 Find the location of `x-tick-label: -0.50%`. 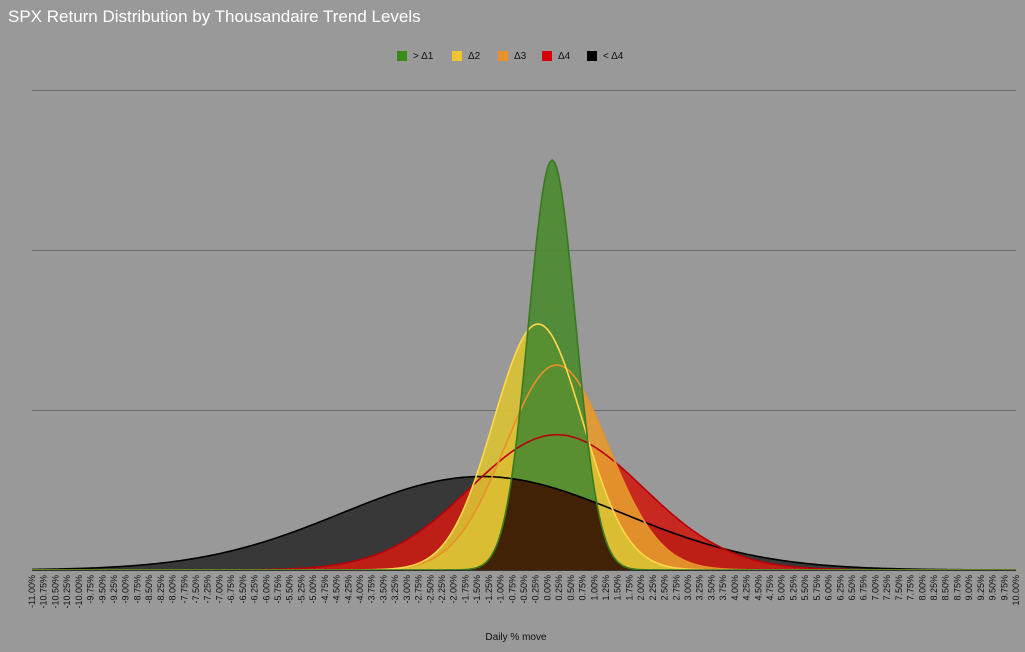

x-tick-label: -0.50% is located at coordinates (524, 589).